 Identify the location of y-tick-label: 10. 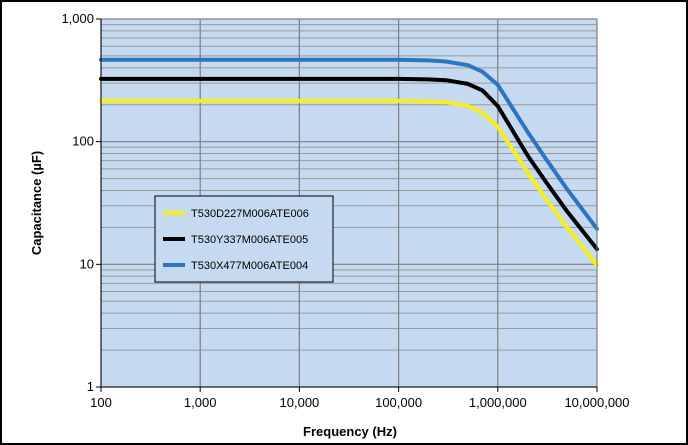
(87, 263).